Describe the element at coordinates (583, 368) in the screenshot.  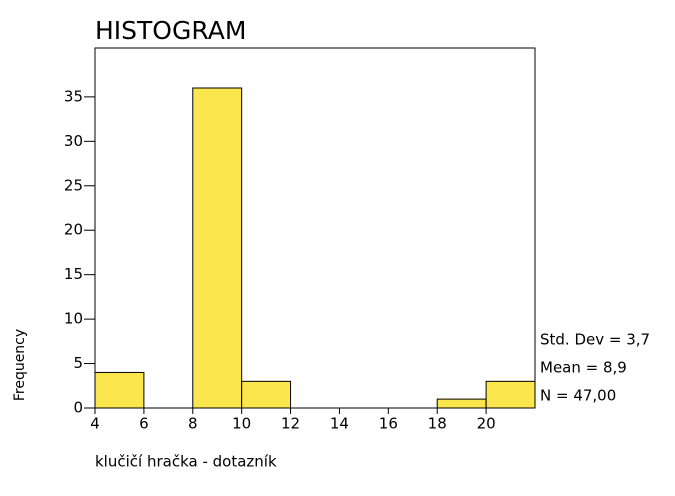
I see `stat-annotation: Mean = 8,9` at that location.